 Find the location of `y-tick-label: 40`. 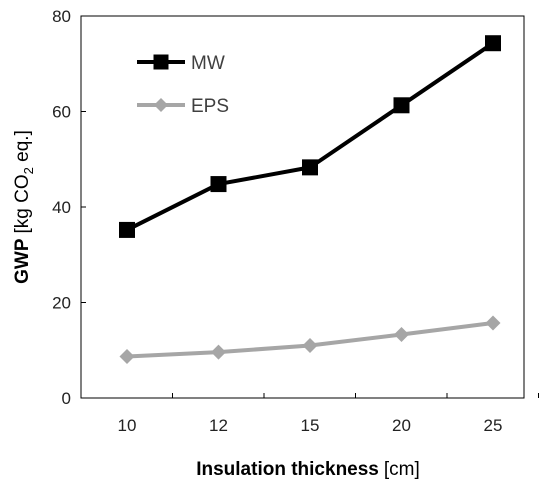

y-tick-label: 40 is located at coordinates (61, 207).